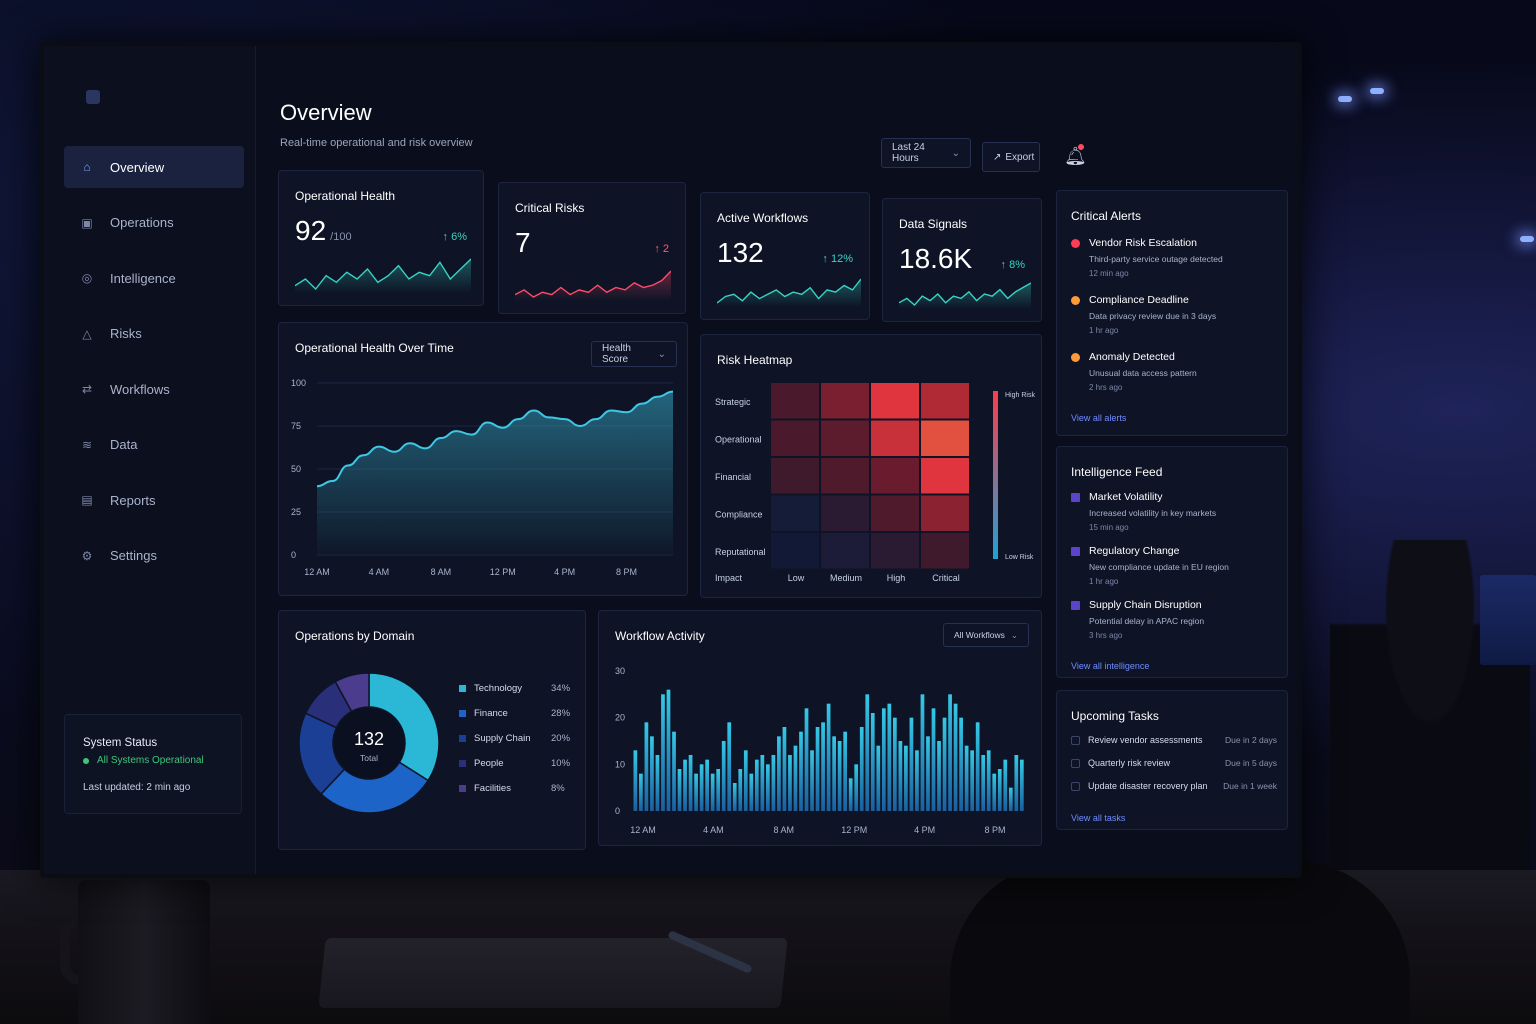  I want to click on alerts-title: Critical Alerts, so click(1106, 216).